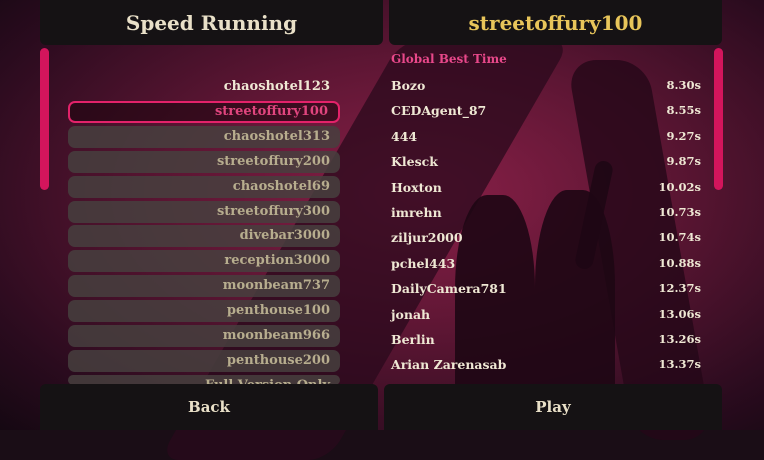 This screenshot has width=764, height=460. I want to click on level-item: streetoffury100, so click(204, 111).